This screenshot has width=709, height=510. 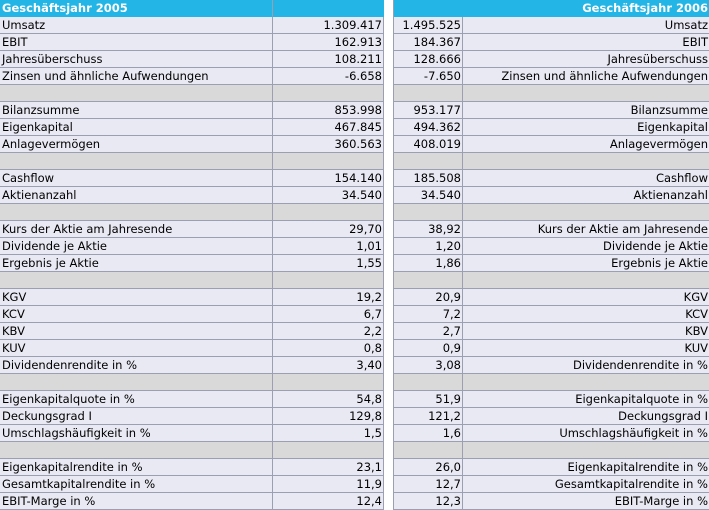 What do you see at coordinates (328, 467) in the screenshot?
I see `value-2005-cell: 23,1` at bounding box center [328, 467].